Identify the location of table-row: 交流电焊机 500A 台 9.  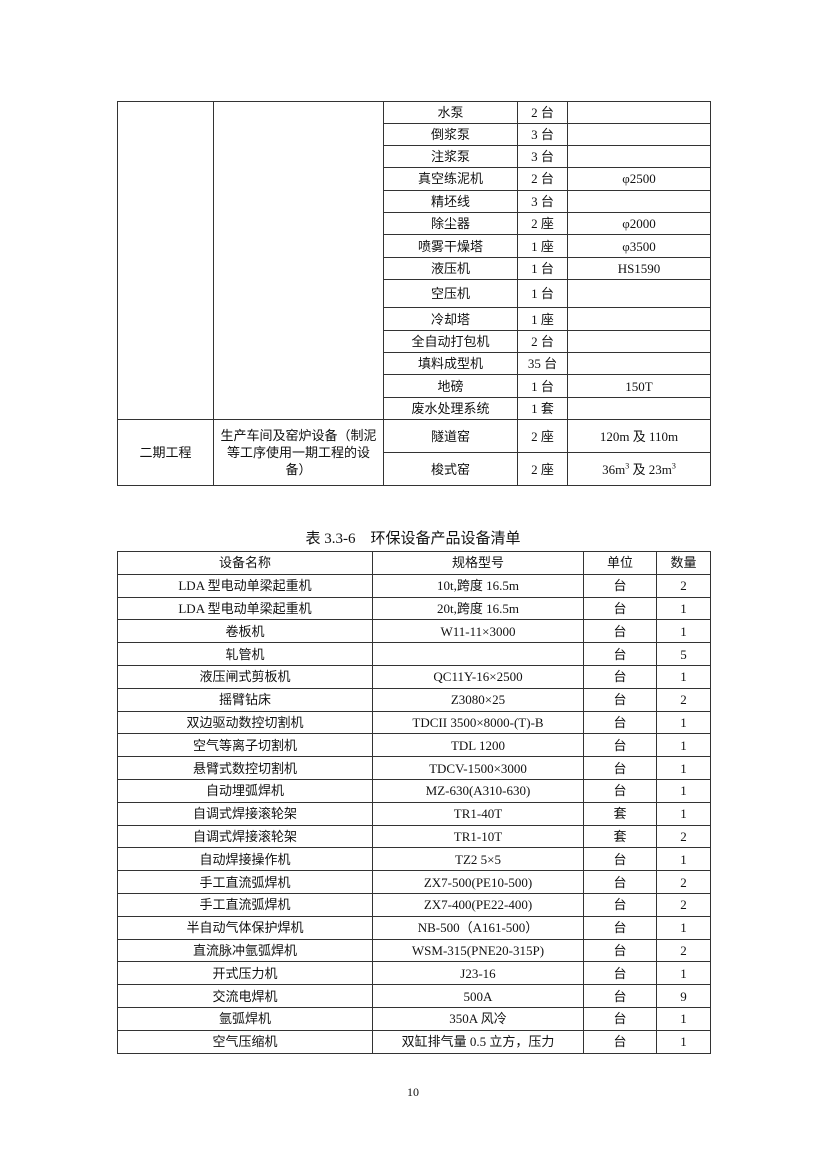
(414, 996).